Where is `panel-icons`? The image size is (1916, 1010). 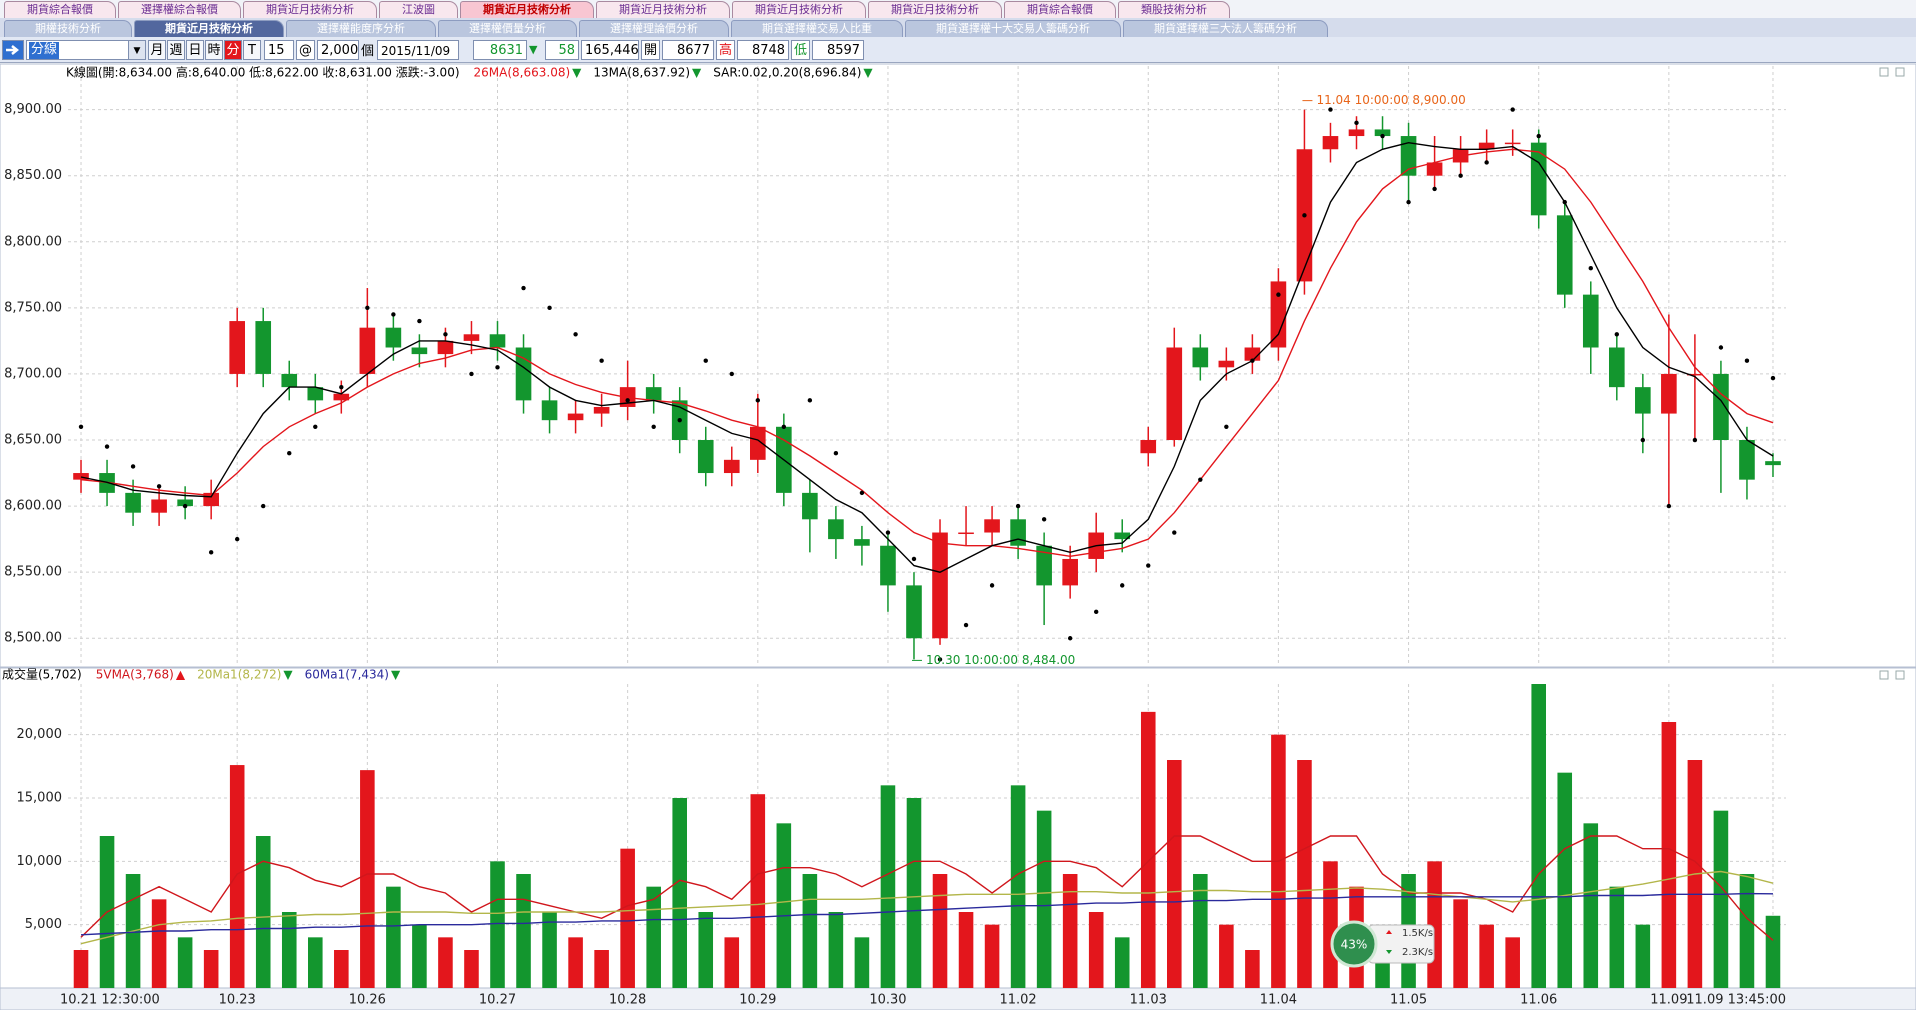 panel-icons is located at coordinates (1892, 373).